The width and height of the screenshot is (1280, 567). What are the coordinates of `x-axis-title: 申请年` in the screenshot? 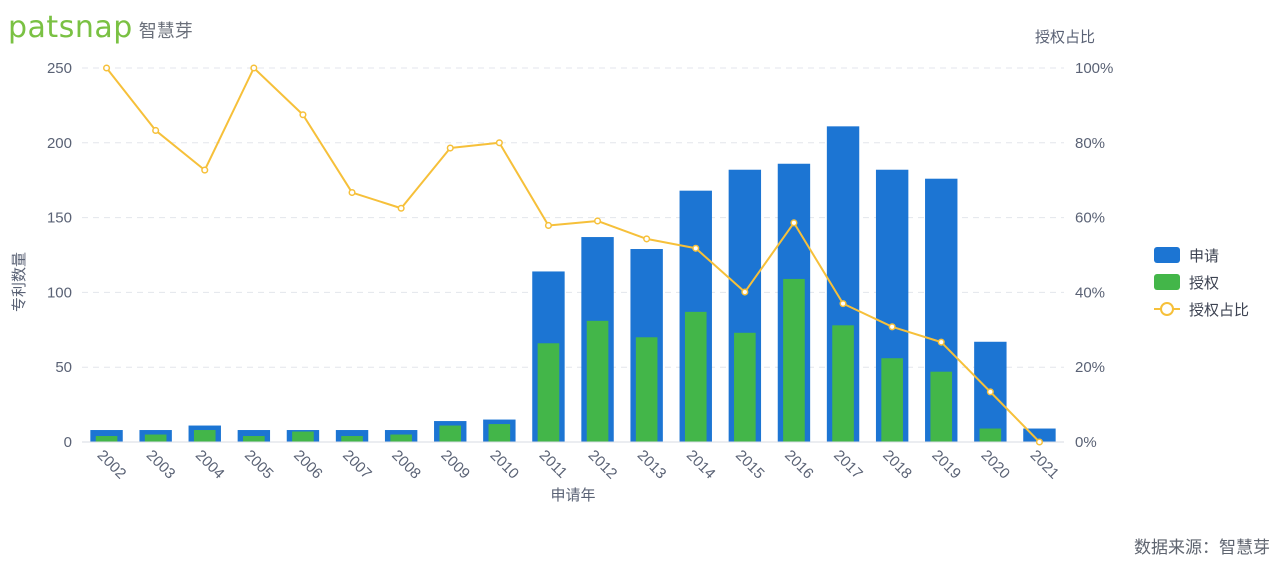 It's located at (572, 495).